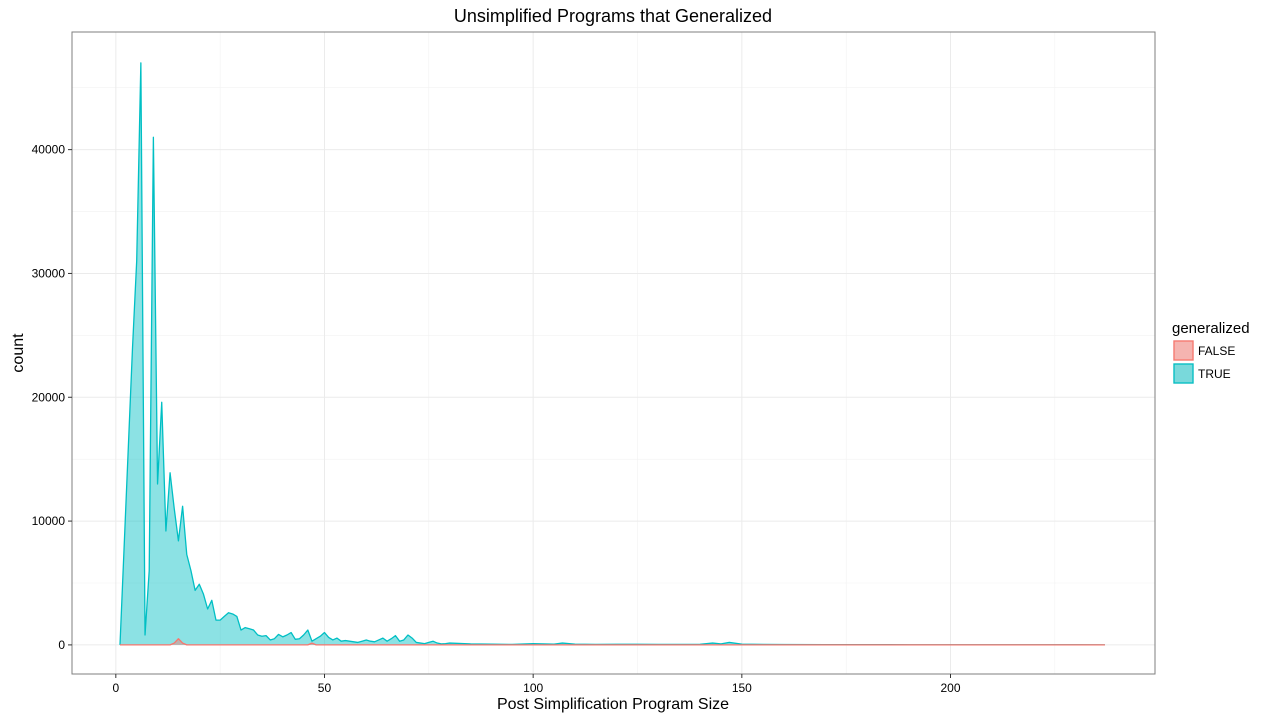 This screenshot has width=1280, height=720. Describe the element at coordinates (1183, 350) in the screenshot. I see `legend-swatch-false` at that location.